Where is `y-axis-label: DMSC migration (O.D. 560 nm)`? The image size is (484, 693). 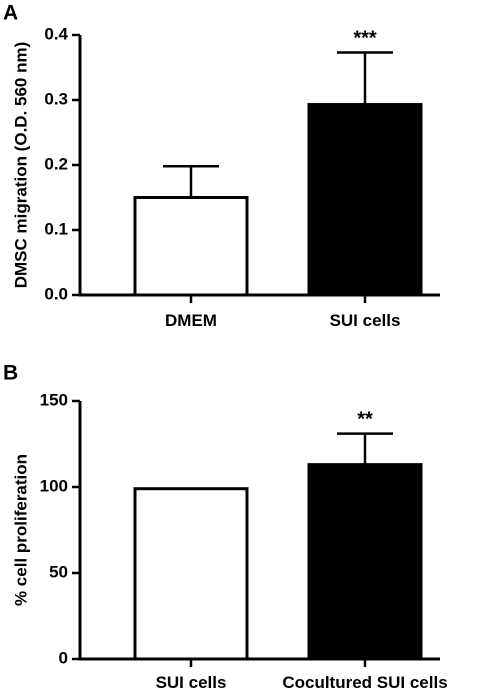 y-axis-label: DMSC migration (O.D. 560 nm) is located at coordinates (20, 165).